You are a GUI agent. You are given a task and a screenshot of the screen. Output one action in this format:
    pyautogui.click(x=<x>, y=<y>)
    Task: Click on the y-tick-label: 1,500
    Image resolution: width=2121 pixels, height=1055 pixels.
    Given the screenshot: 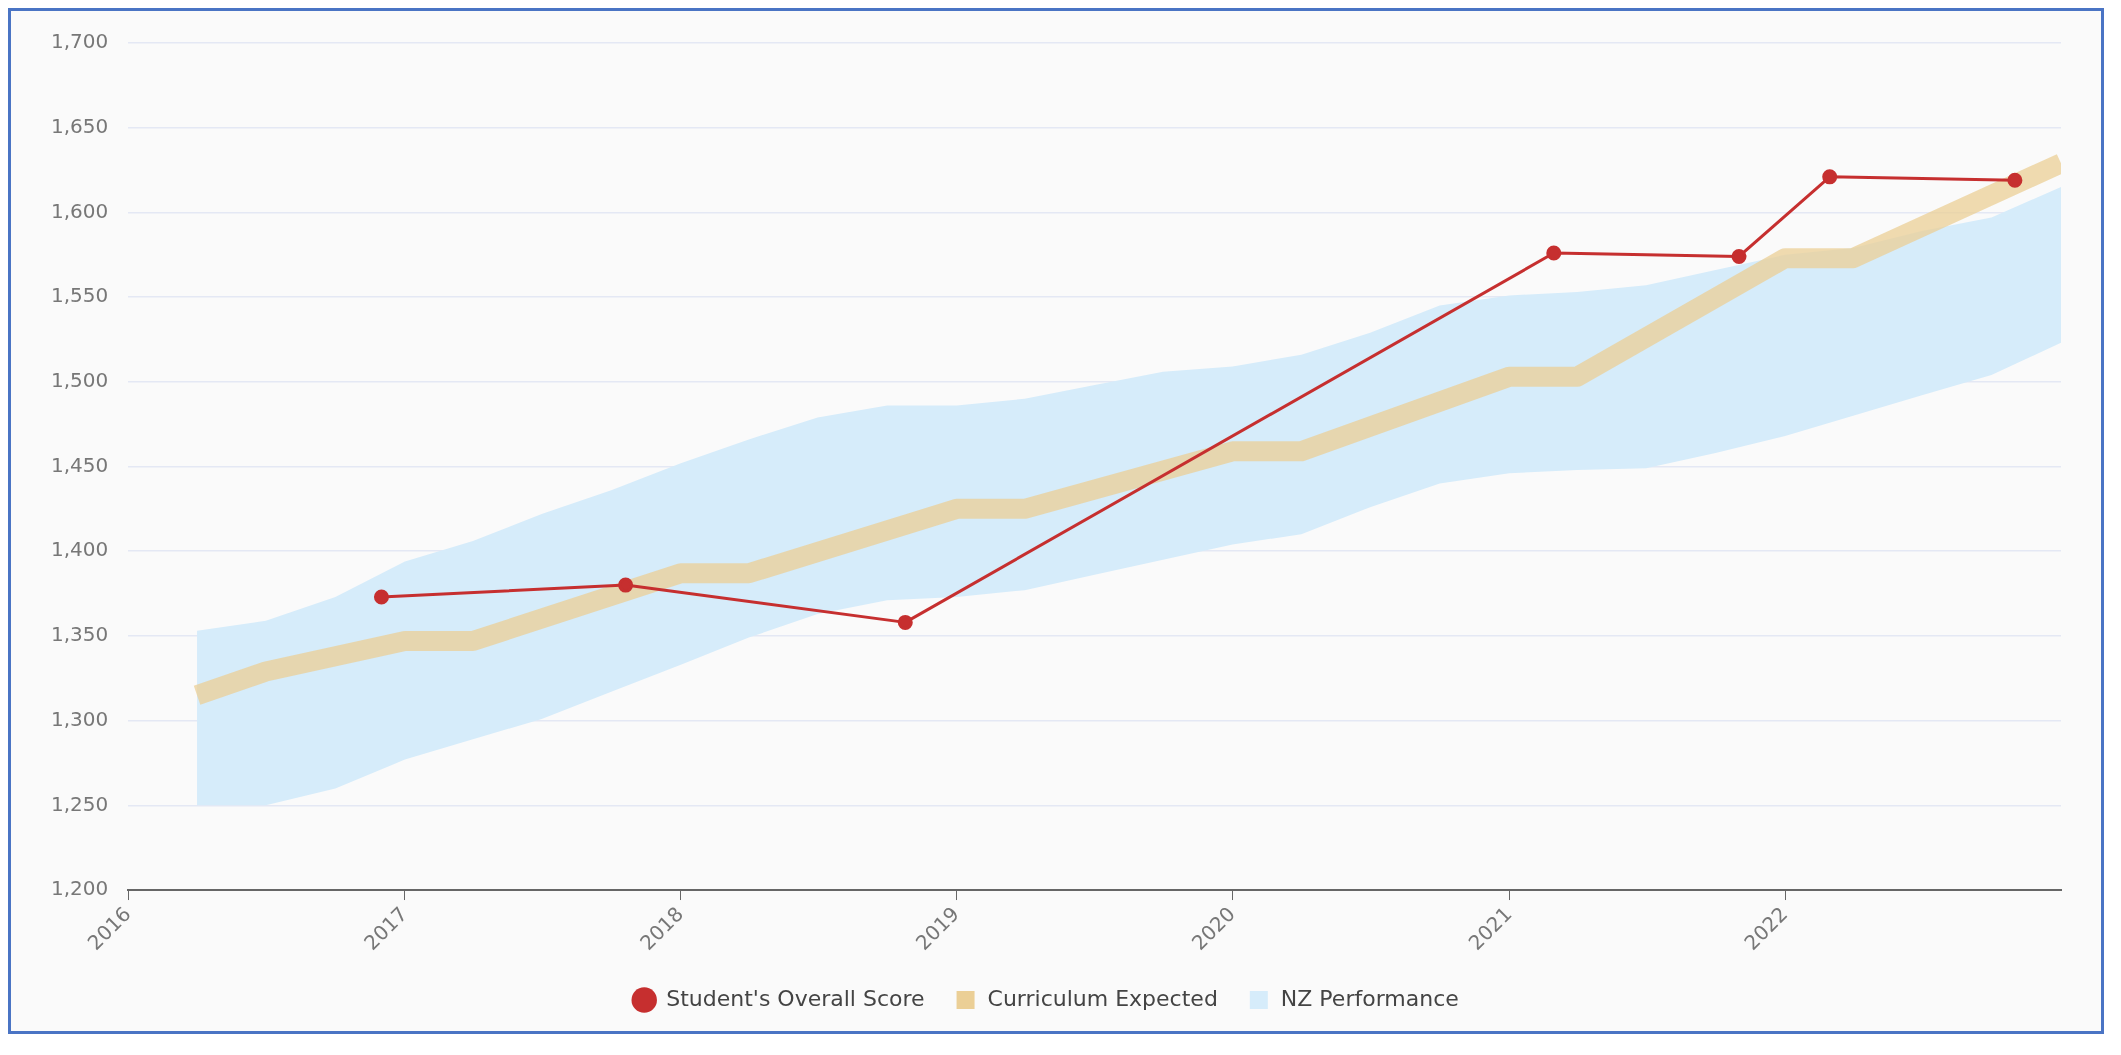 What is the action you would take?
    pyautogui.click(x=79, y=380)
    